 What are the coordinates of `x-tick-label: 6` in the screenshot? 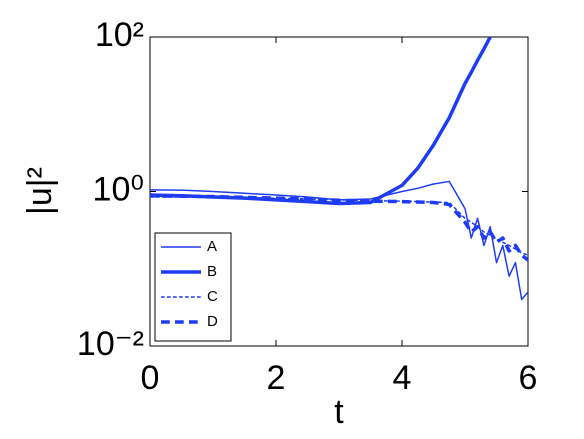 It's located at (528, 378).